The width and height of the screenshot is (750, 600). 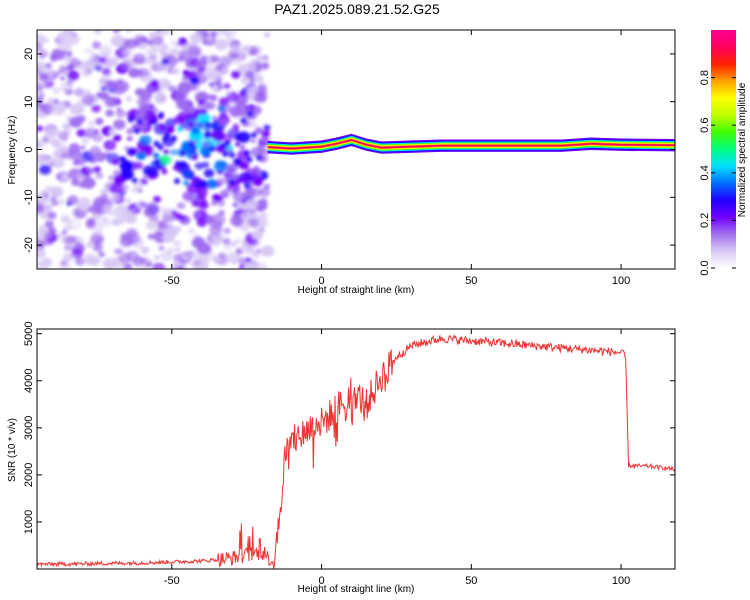 What do you see at coordinates (29, 54) in the screenshot?
I see `spectrogram-y-tick-label: 20` at bounding box center [29, 54].